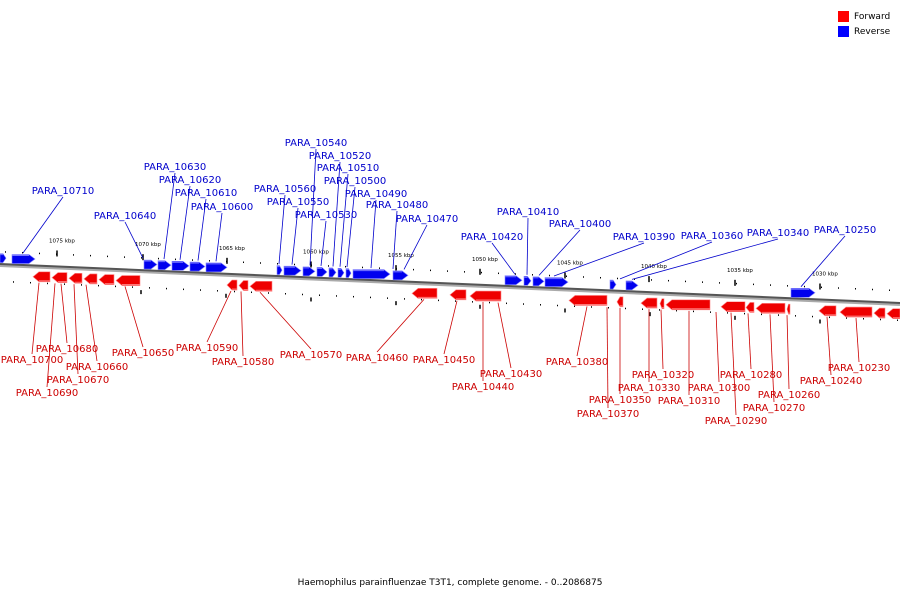 This screenshot has height=600, width=900. What do you see at coordinates (843, 16) in the screenshot?
I see `forward-swatch` at bounding box center [843, 16].